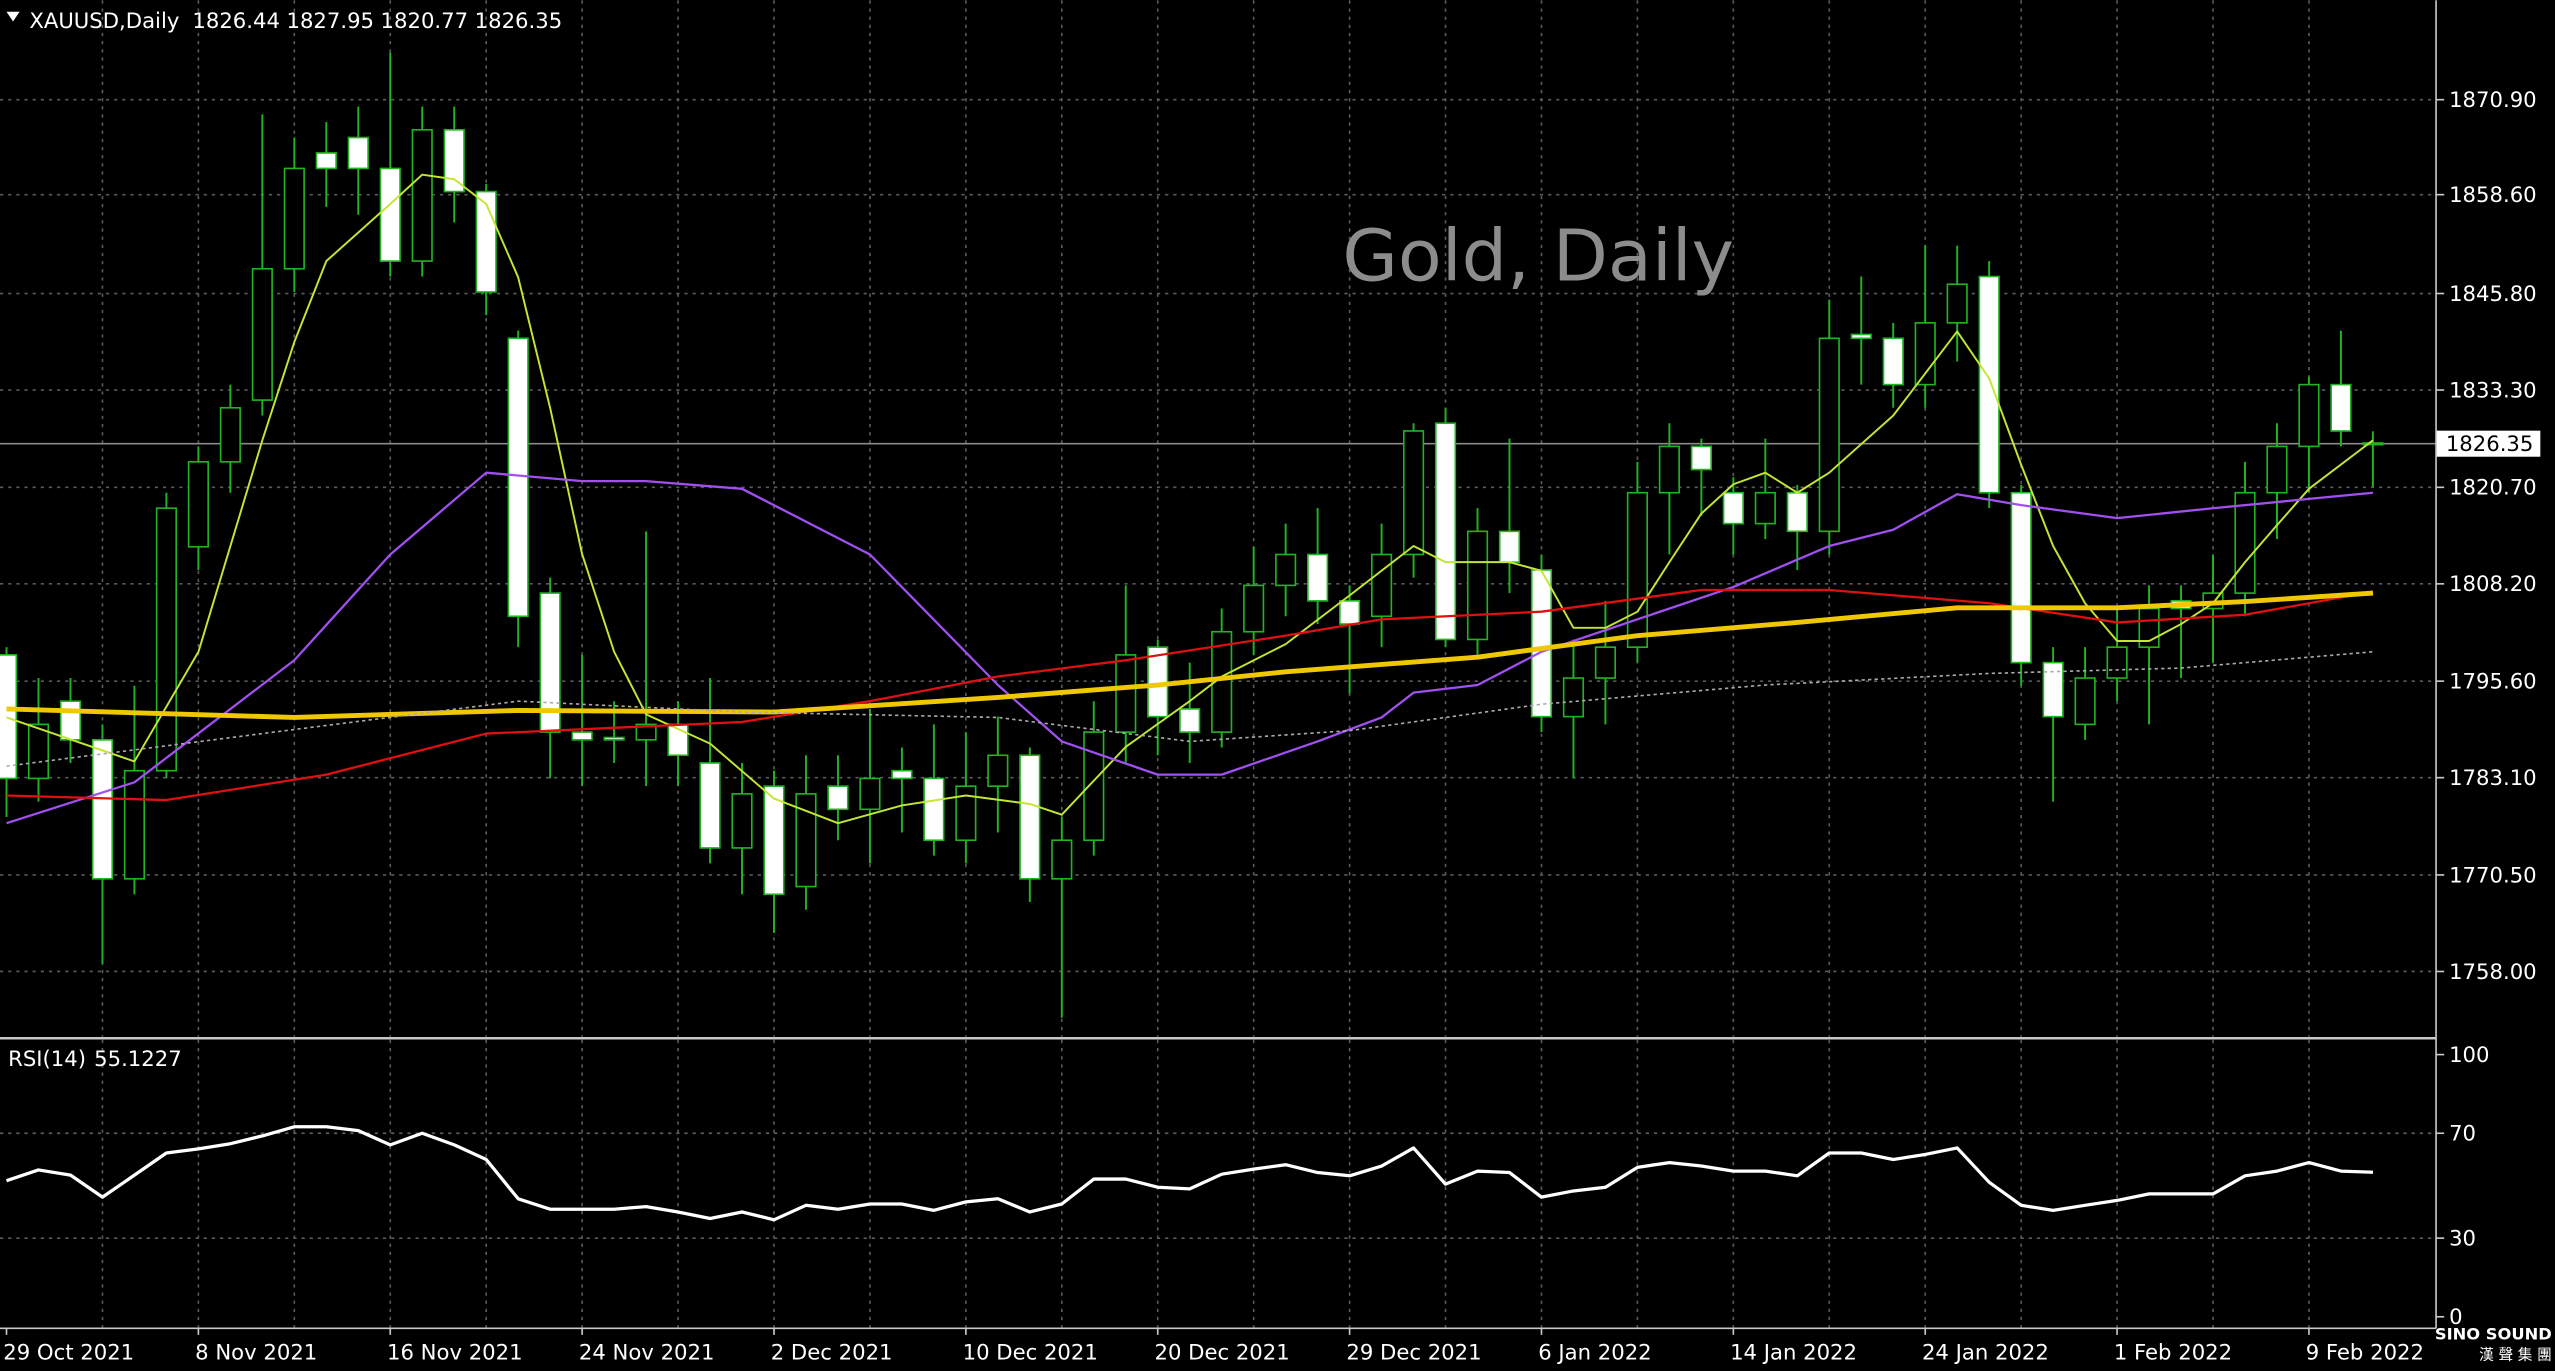 The image size is (2555, 1371). What do you see at coordinates (138, 1058) in the screenshot?
I see `rsi-last: 55.1227` at bounding box center [138, 1058].